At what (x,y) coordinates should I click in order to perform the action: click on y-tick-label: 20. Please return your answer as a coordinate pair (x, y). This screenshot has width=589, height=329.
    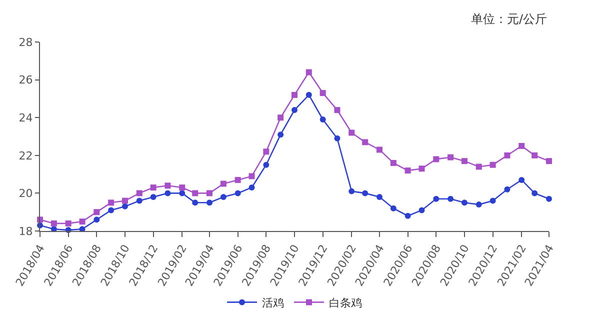
    Looking at the image, I should click on (25, 193).